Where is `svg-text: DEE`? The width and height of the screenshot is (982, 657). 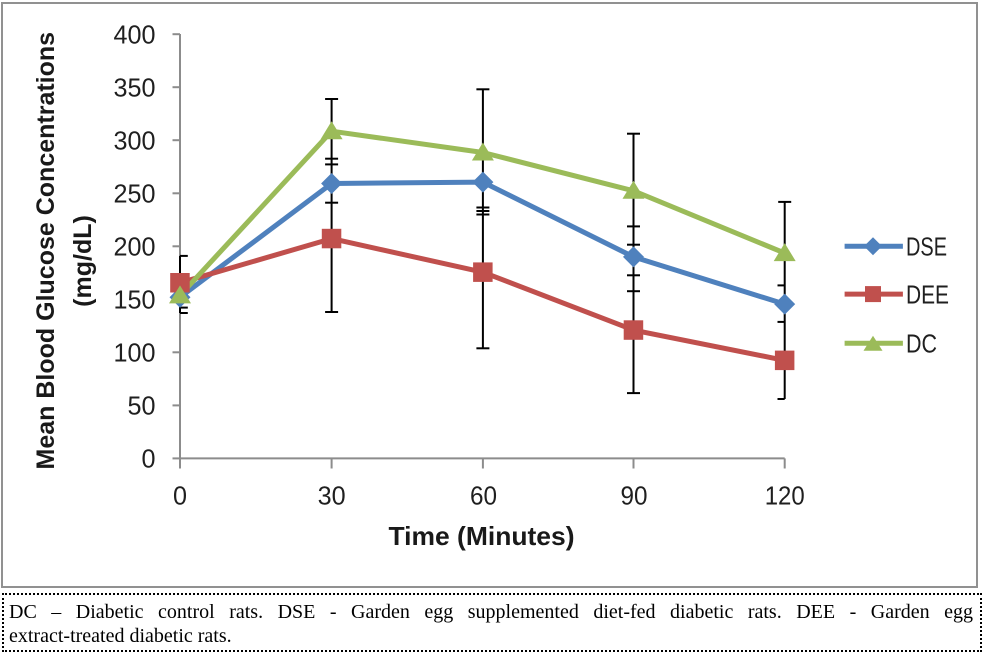
svg-text: DEE is located at coordinates (927, 294).